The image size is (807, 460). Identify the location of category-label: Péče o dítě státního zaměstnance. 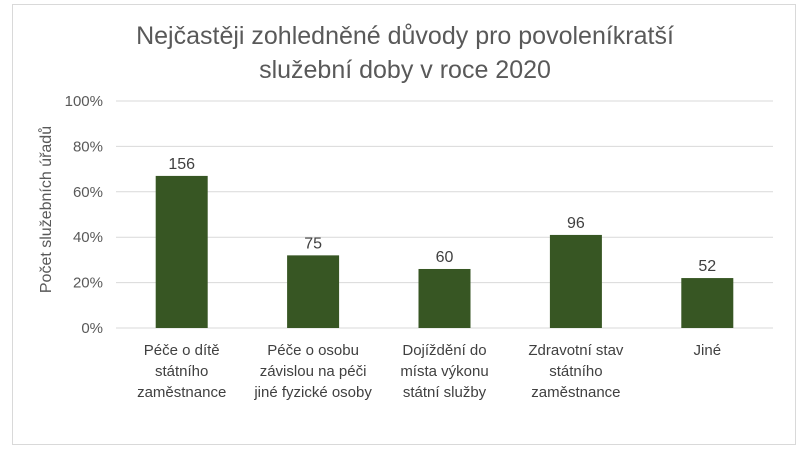
(181, 371).